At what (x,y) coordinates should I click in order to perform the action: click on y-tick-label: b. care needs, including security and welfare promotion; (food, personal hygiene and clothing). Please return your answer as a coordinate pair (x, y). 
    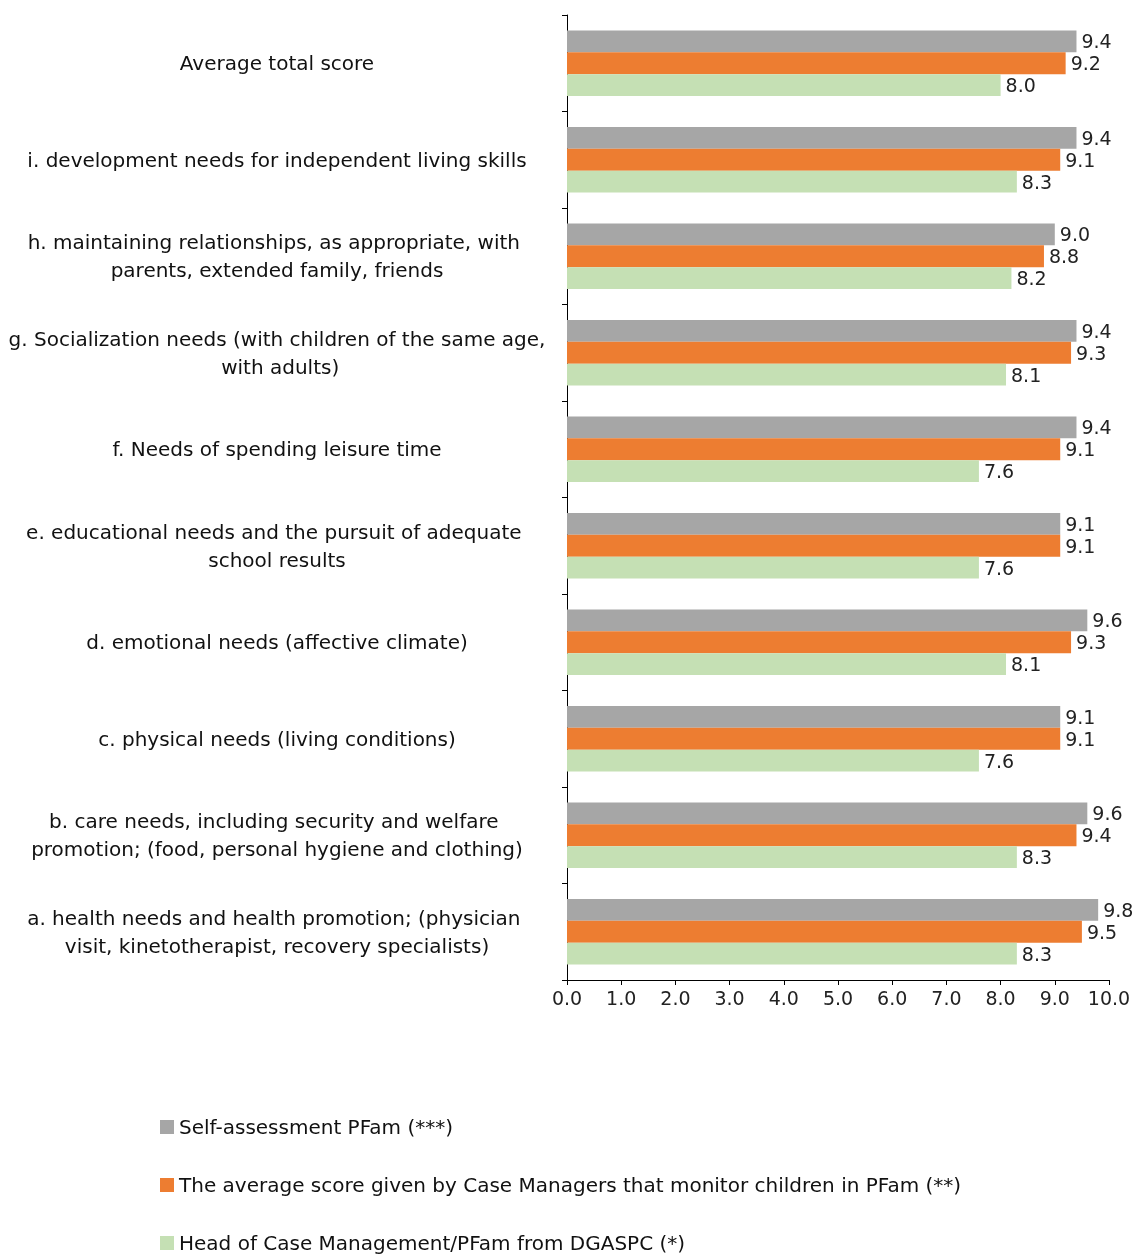
    Looking at the image, I should click on (277, 835).